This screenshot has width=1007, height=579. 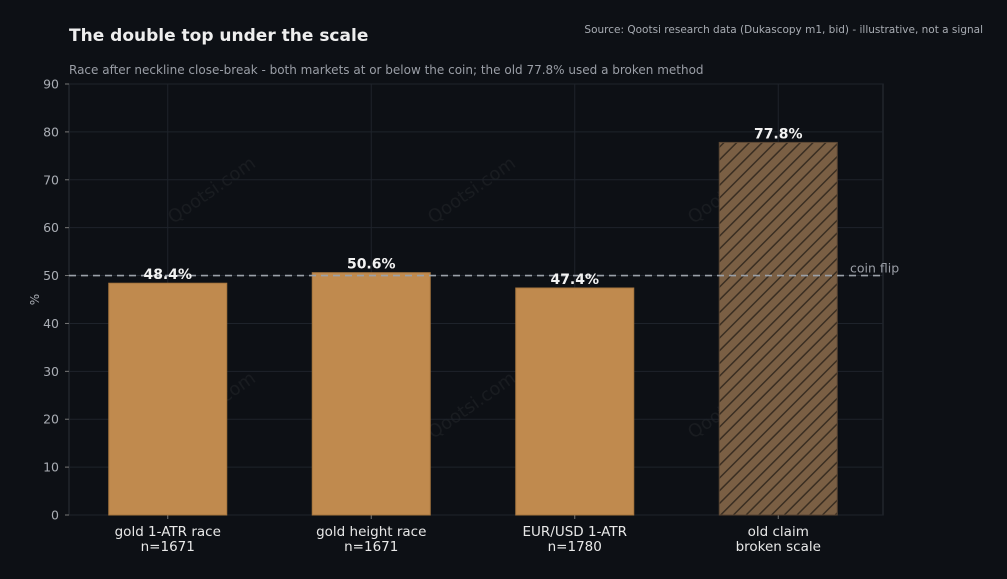 What do you see at coordinates (371, 532) in the screenshot?
I see `x-tick-label: gold height race` at bounding box center [371, 532].